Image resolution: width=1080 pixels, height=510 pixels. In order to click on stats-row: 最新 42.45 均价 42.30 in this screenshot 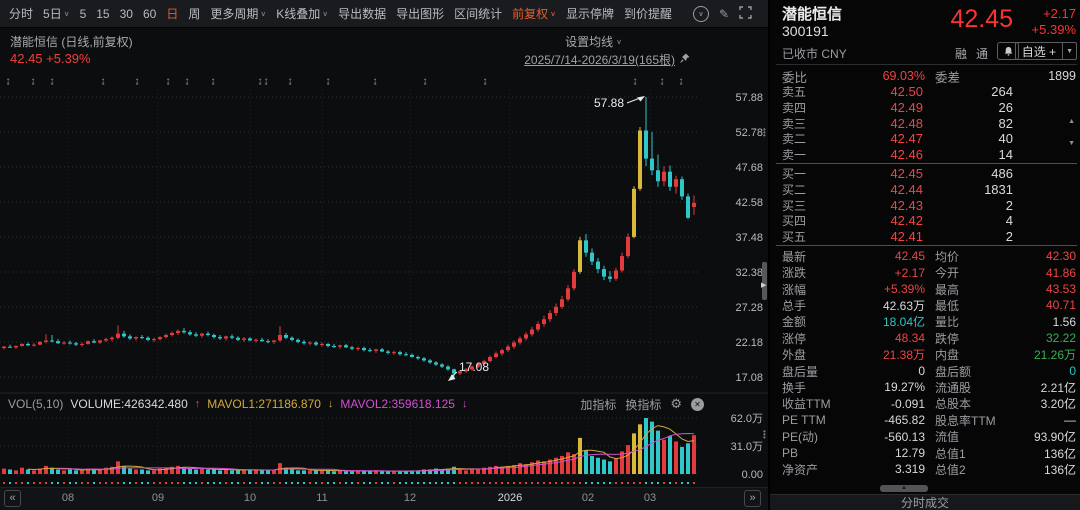, I will do `click(929, 256)`.